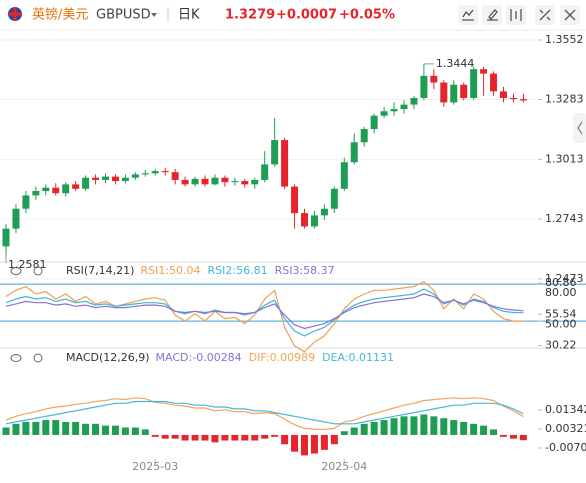 The width and height of the screenshot is (586, 483). What do you see at coordinates (60, 15) in the screenshot?
I see `pair-name: 英镑/美元` at bounding box center [60, 15].